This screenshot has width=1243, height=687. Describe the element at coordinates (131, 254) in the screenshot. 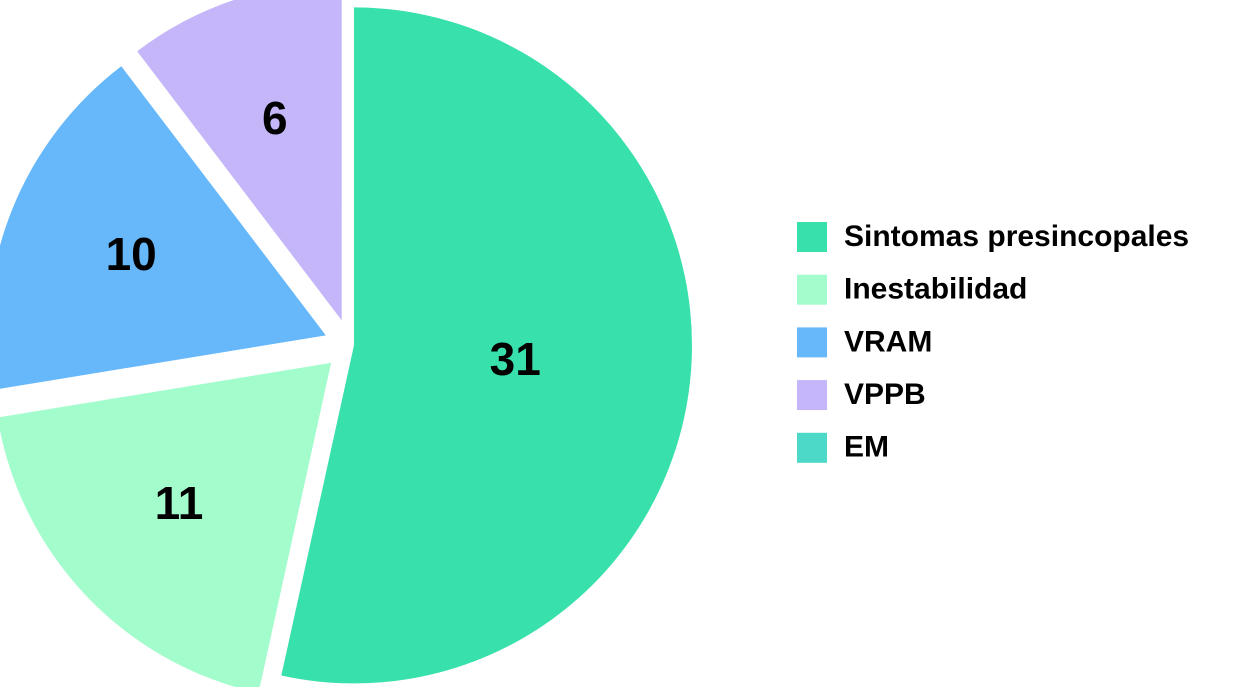

I see `slice-label: 10` at that location.